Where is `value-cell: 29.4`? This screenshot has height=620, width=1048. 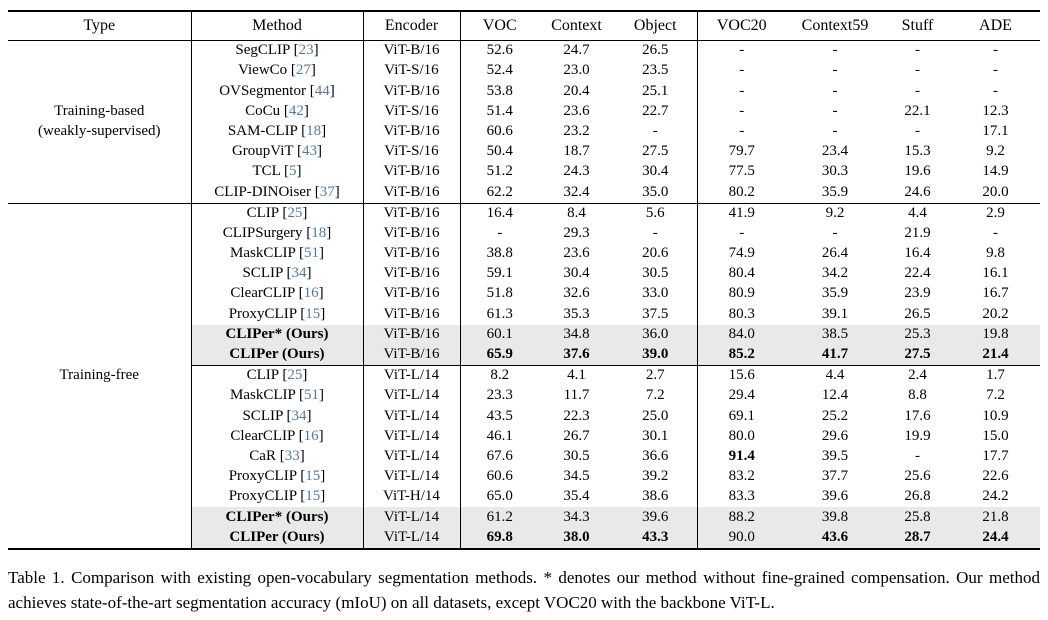
value-cell: 29.4 is located at coordinates (741, 395).